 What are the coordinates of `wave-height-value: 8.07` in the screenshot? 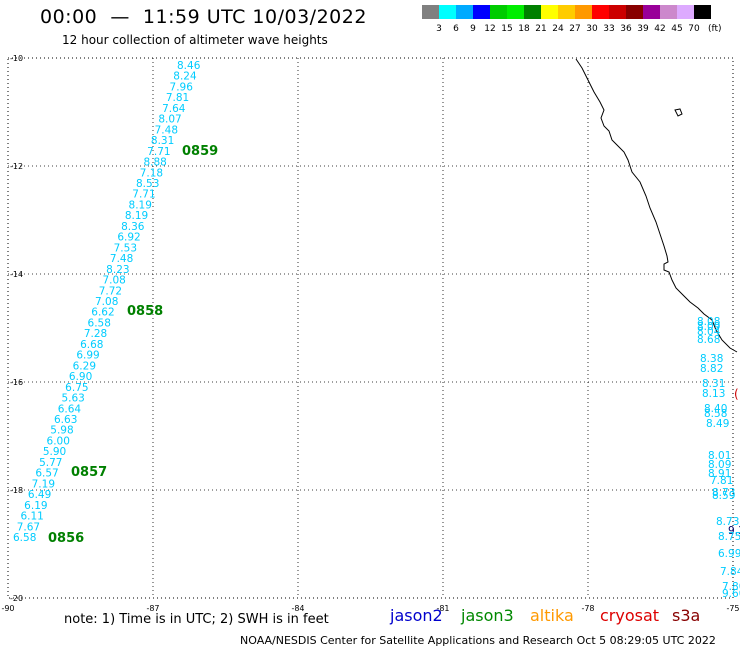 It's located at (169, 120).